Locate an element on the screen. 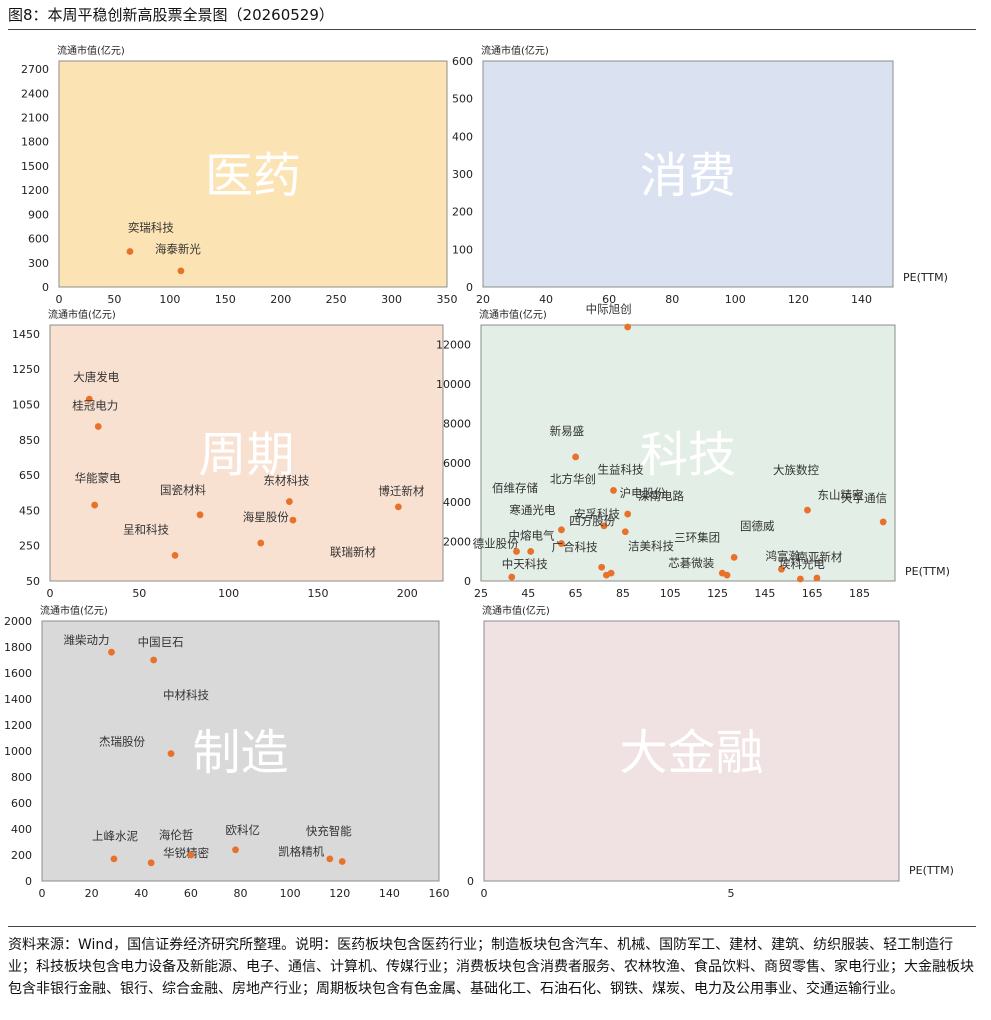  y-tick-label: 2700 is located at coordinates (35, 69).